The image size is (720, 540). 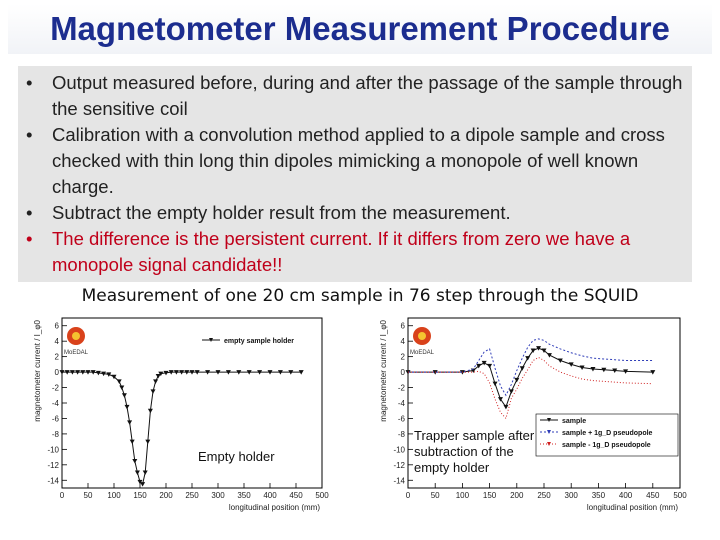 I want to click on y-tick-label: 4, so click(x=403, y=341).